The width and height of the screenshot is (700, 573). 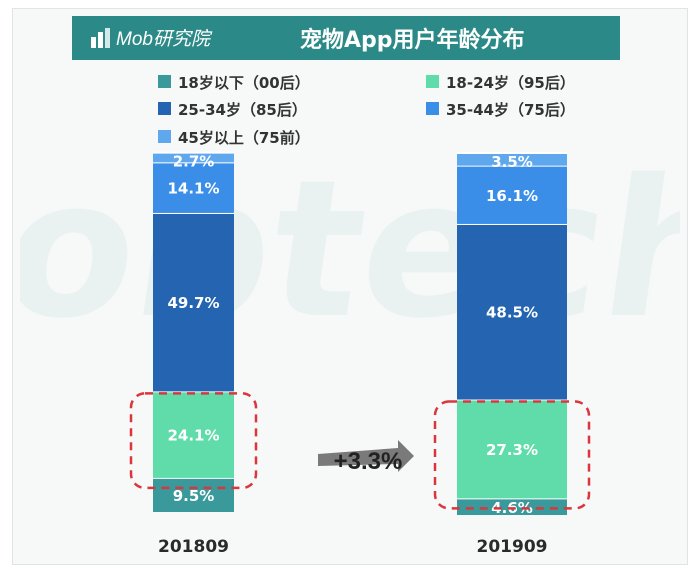 I want to click on legend-label: 45岁以上（75前）, so click(x=244, y=138).